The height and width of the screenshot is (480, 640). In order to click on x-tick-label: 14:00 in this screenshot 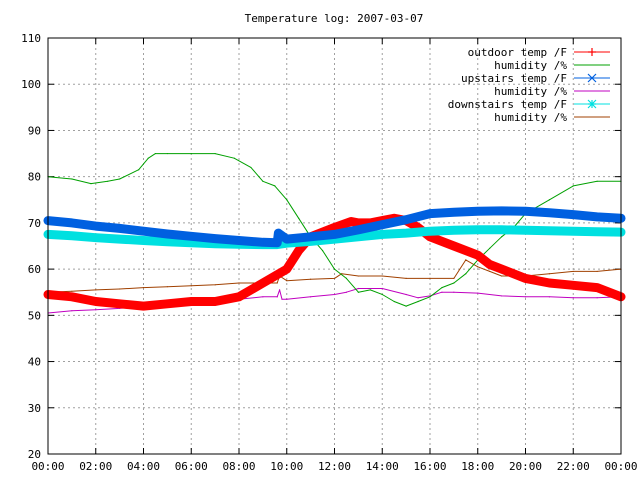, I will do `click(382, 466)`.